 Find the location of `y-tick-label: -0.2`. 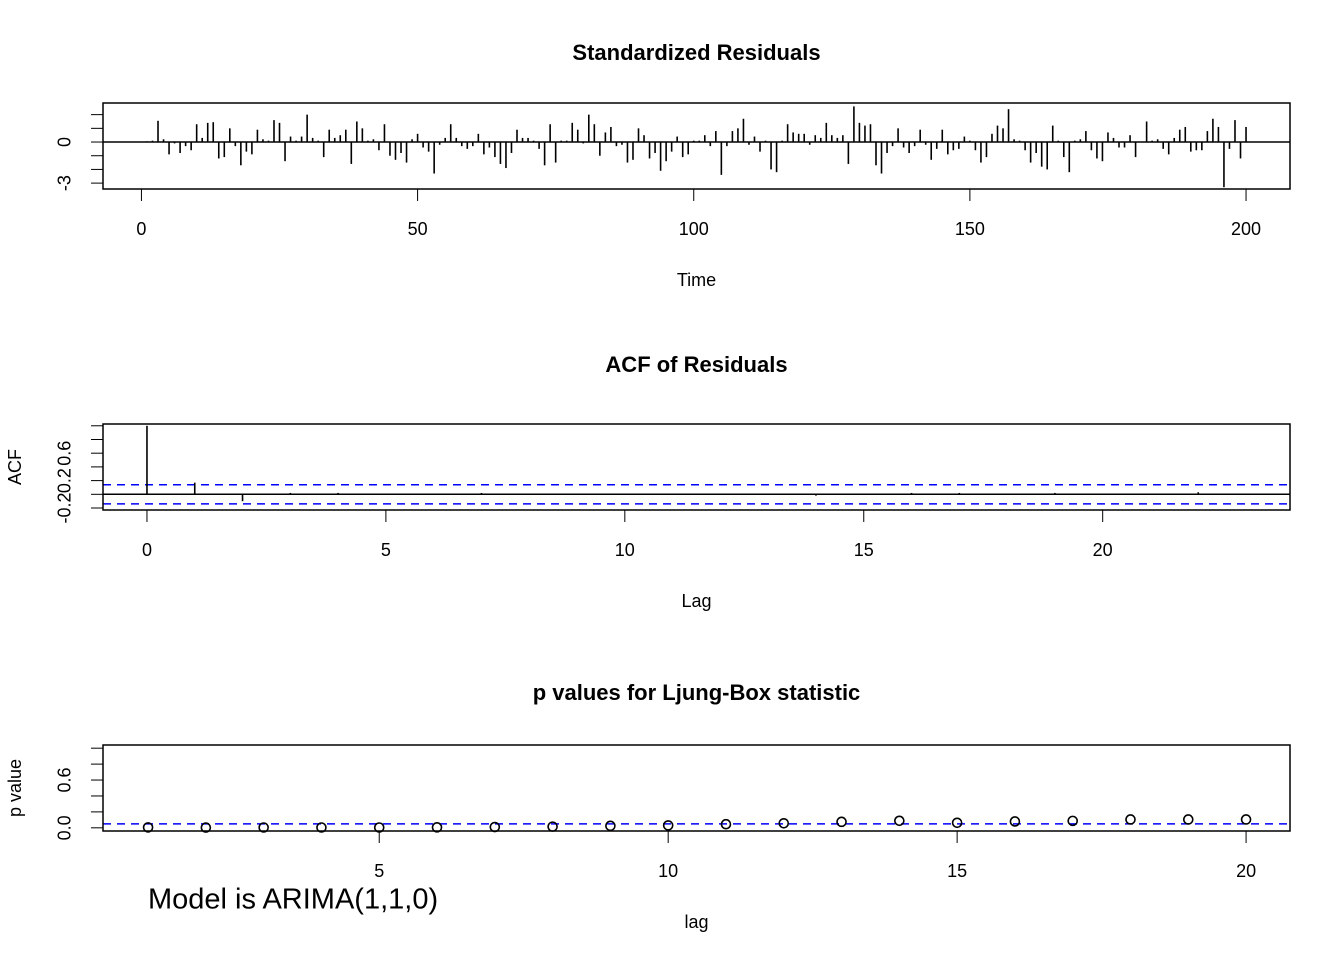

y-tick-label: -0.2 is located at coordinates (65, 507).